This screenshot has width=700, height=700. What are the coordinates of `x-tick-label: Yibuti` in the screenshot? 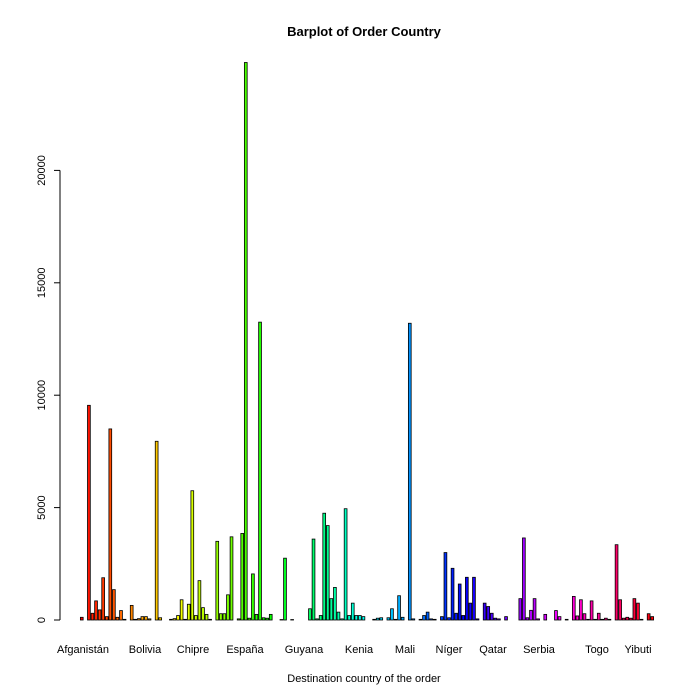 It's located at (637, 650).